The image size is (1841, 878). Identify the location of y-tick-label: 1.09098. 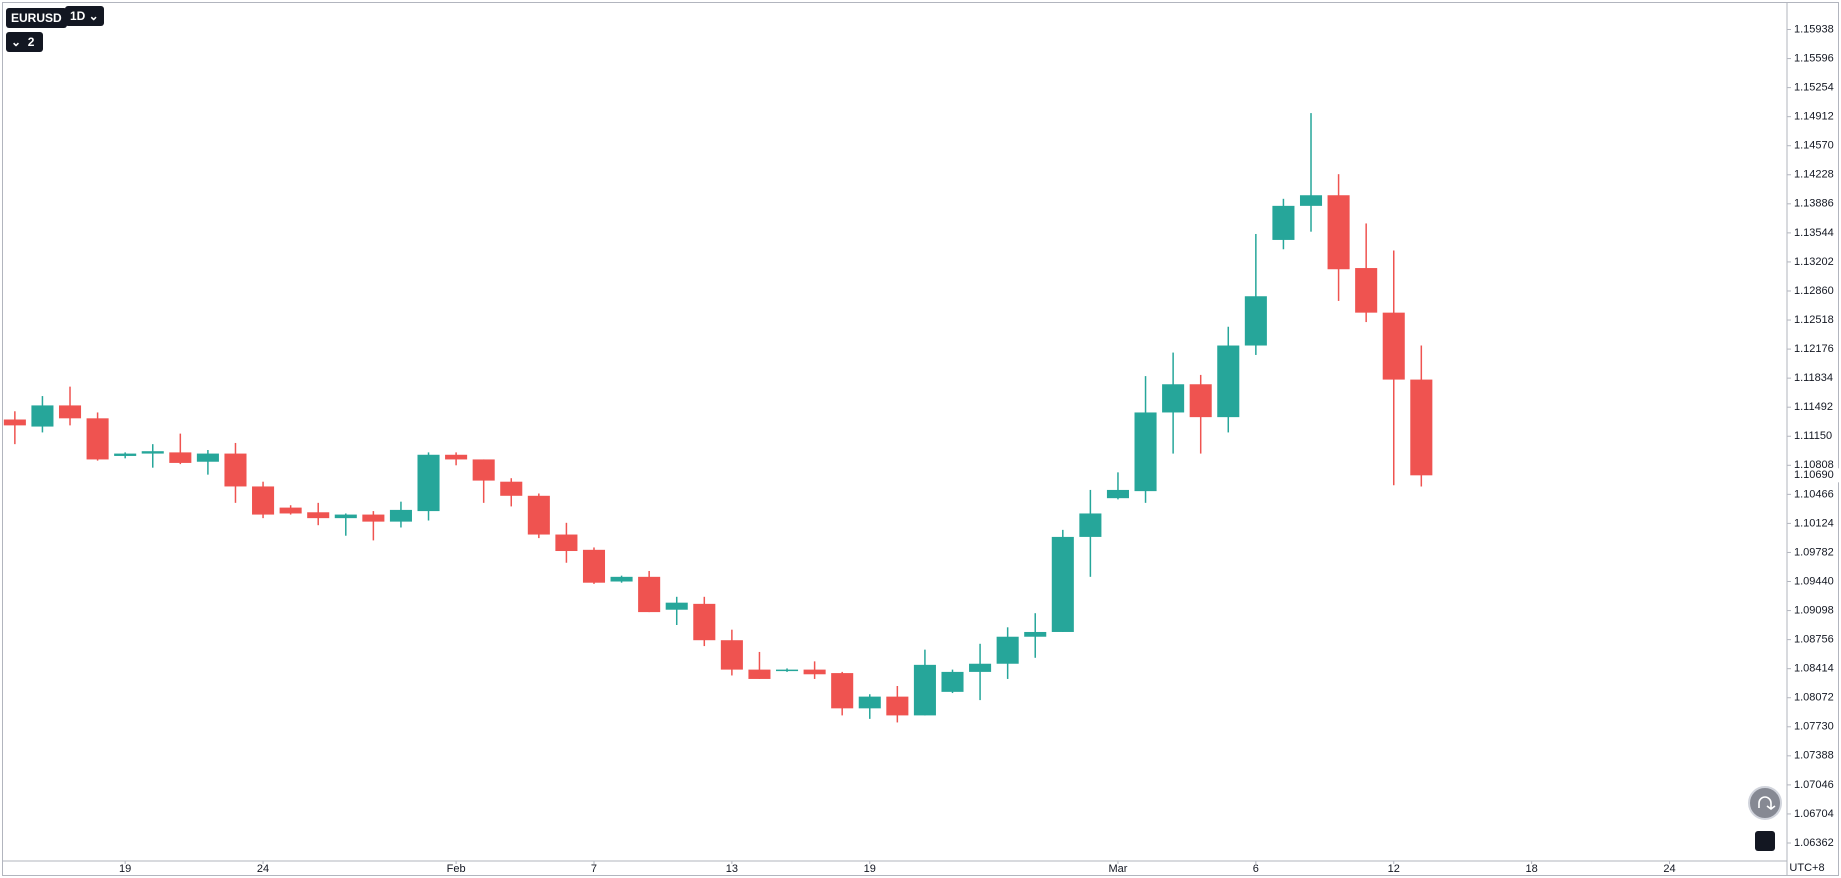
(1814, 610).